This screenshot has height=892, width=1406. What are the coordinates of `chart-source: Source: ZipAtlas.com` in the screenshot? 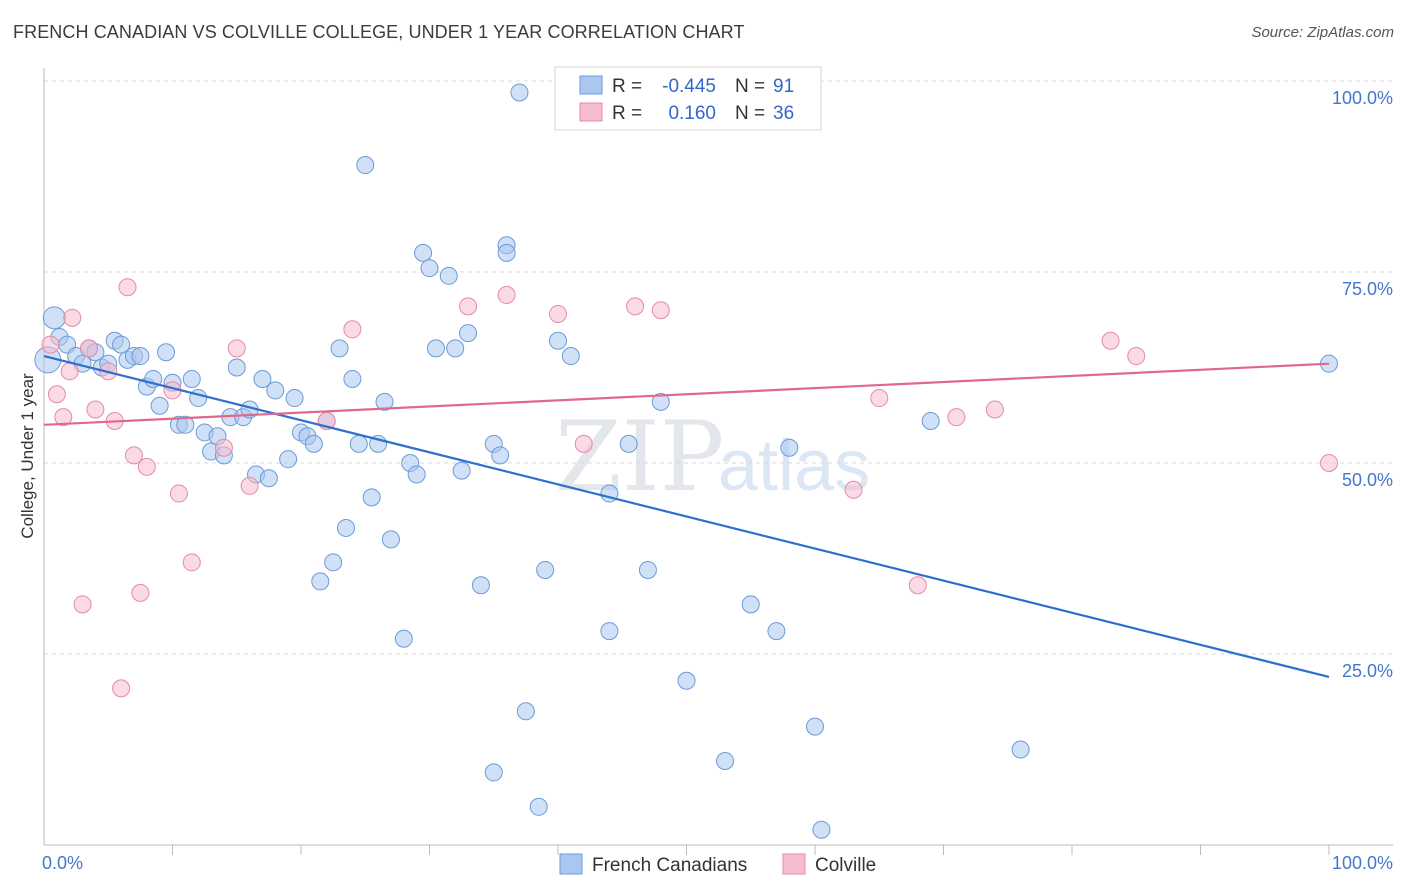 It's located at (1322, 32).